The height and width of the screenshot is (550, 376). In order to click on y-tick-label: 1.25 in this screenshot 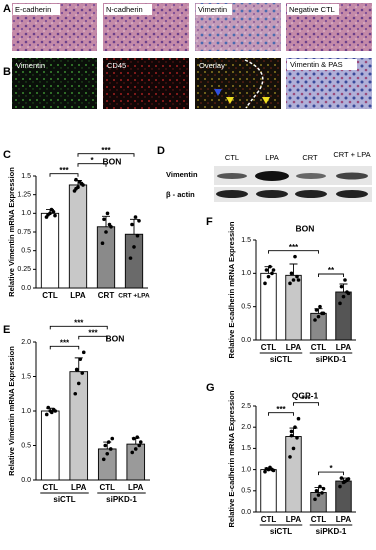, I will do `click(24, 195)`.